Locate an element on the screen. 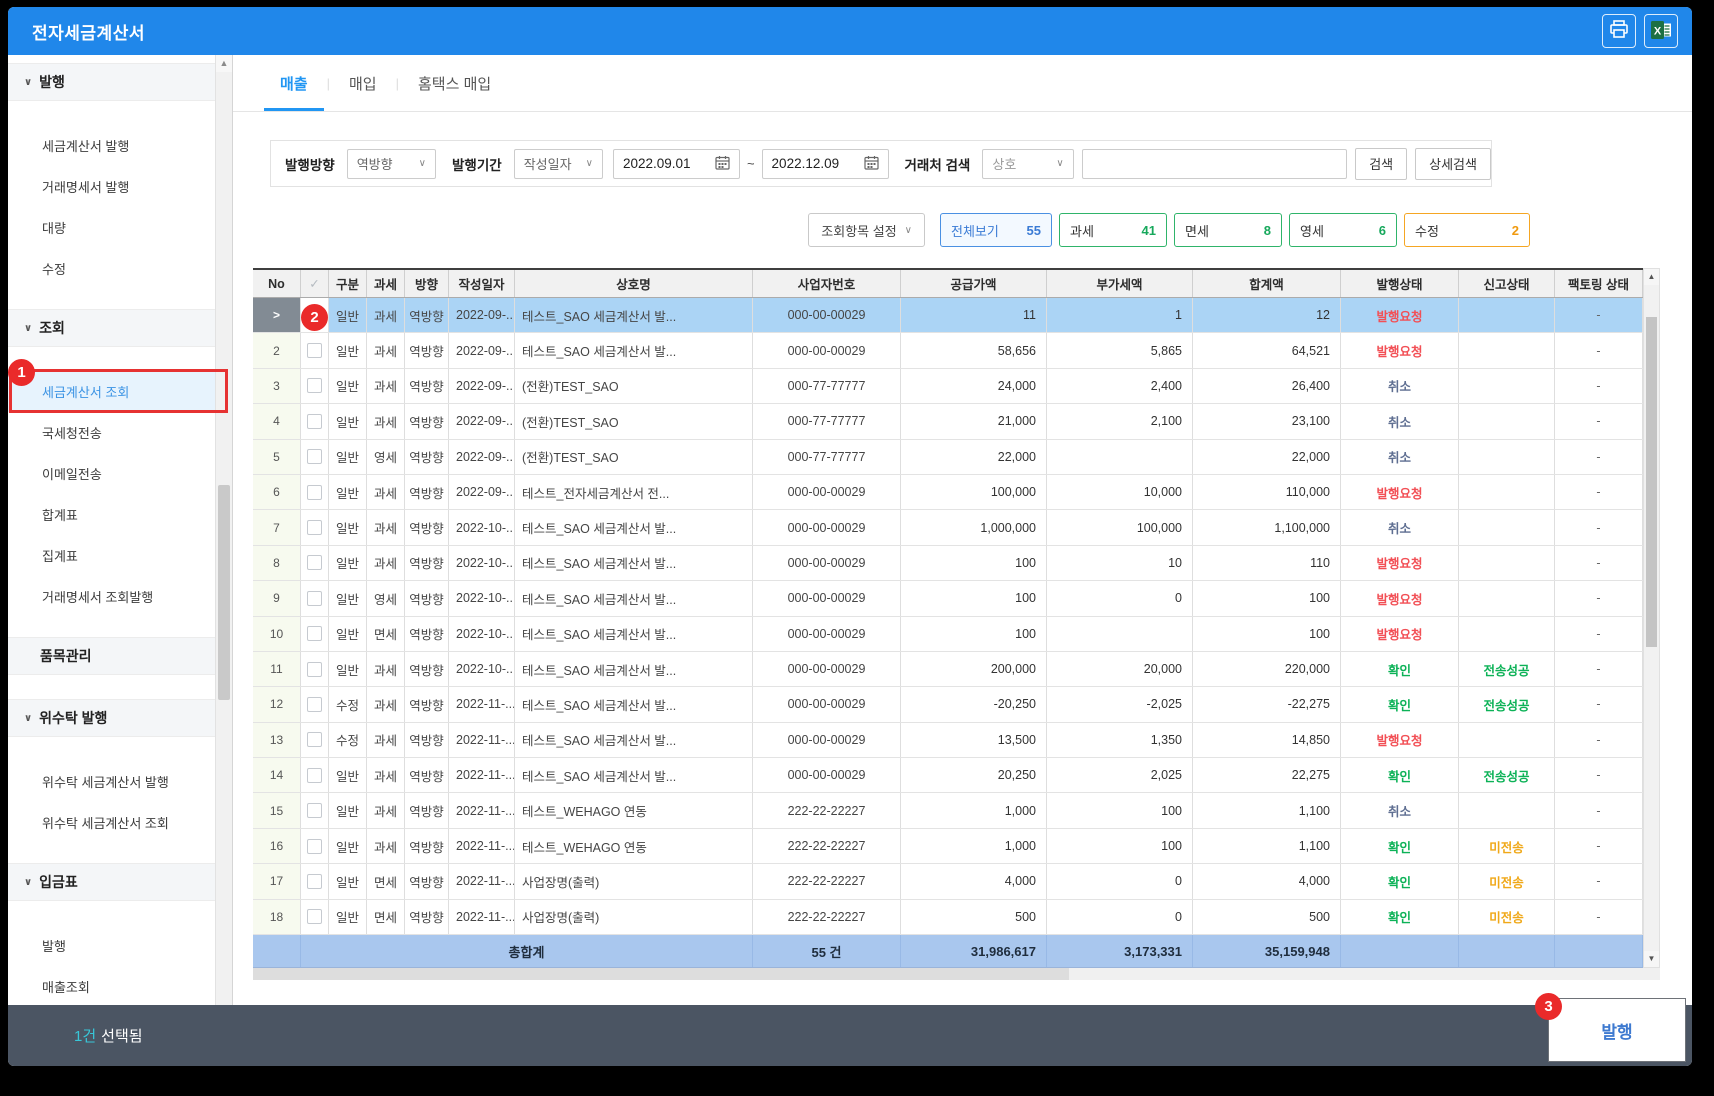 The height and width of the screenshot is (1096, 1714). sidebar-item-1: 세금계산서 발행 is located at coordinates (86, 146).